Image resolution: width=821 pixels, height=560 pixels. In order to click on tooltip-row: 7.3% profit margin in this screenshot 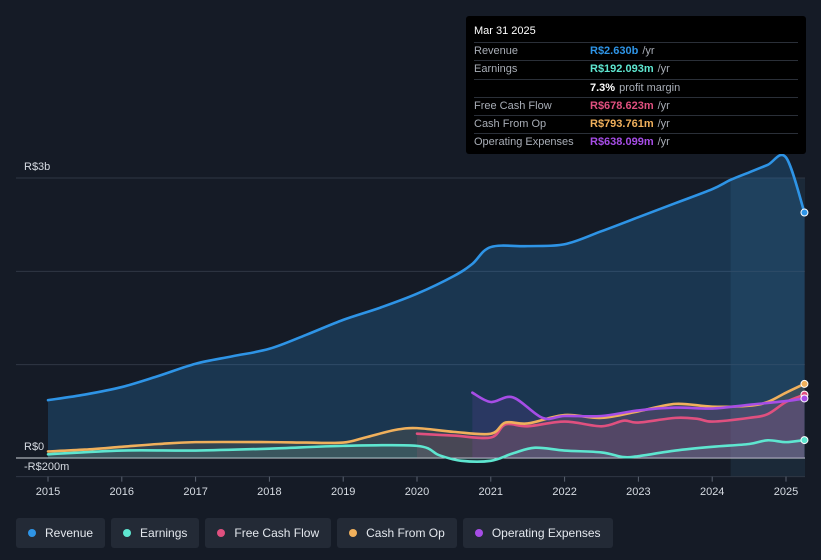, I will do `click(636, 89)`.